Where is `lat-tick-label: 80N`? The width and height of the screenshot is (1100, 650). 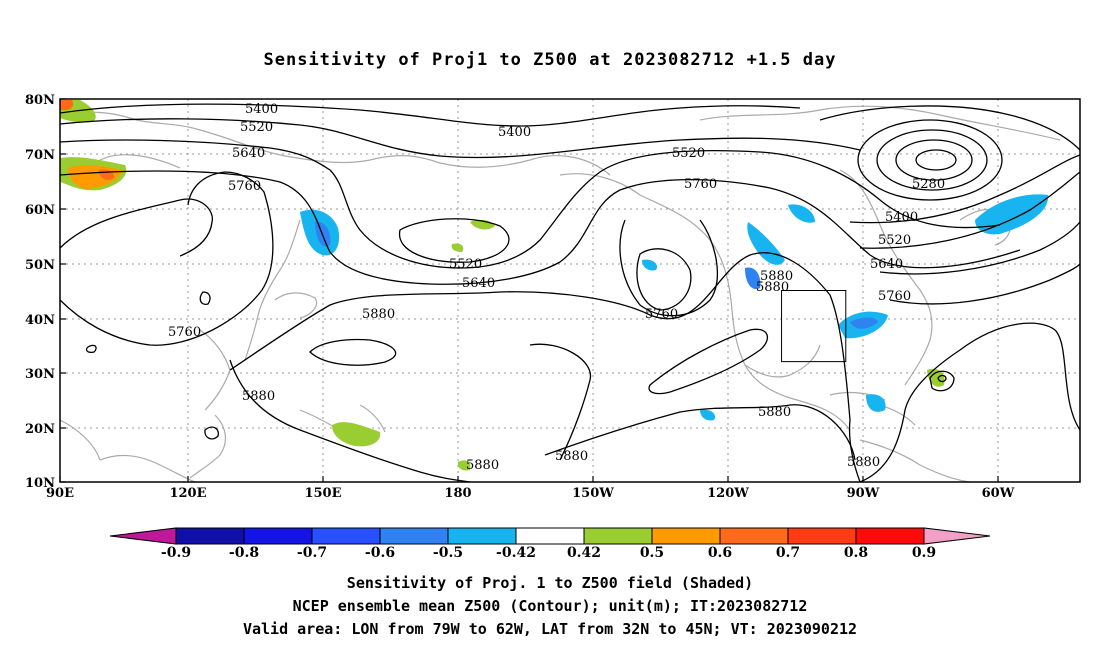
lat-tick-label: 80N is located at coordinates (40, 100).